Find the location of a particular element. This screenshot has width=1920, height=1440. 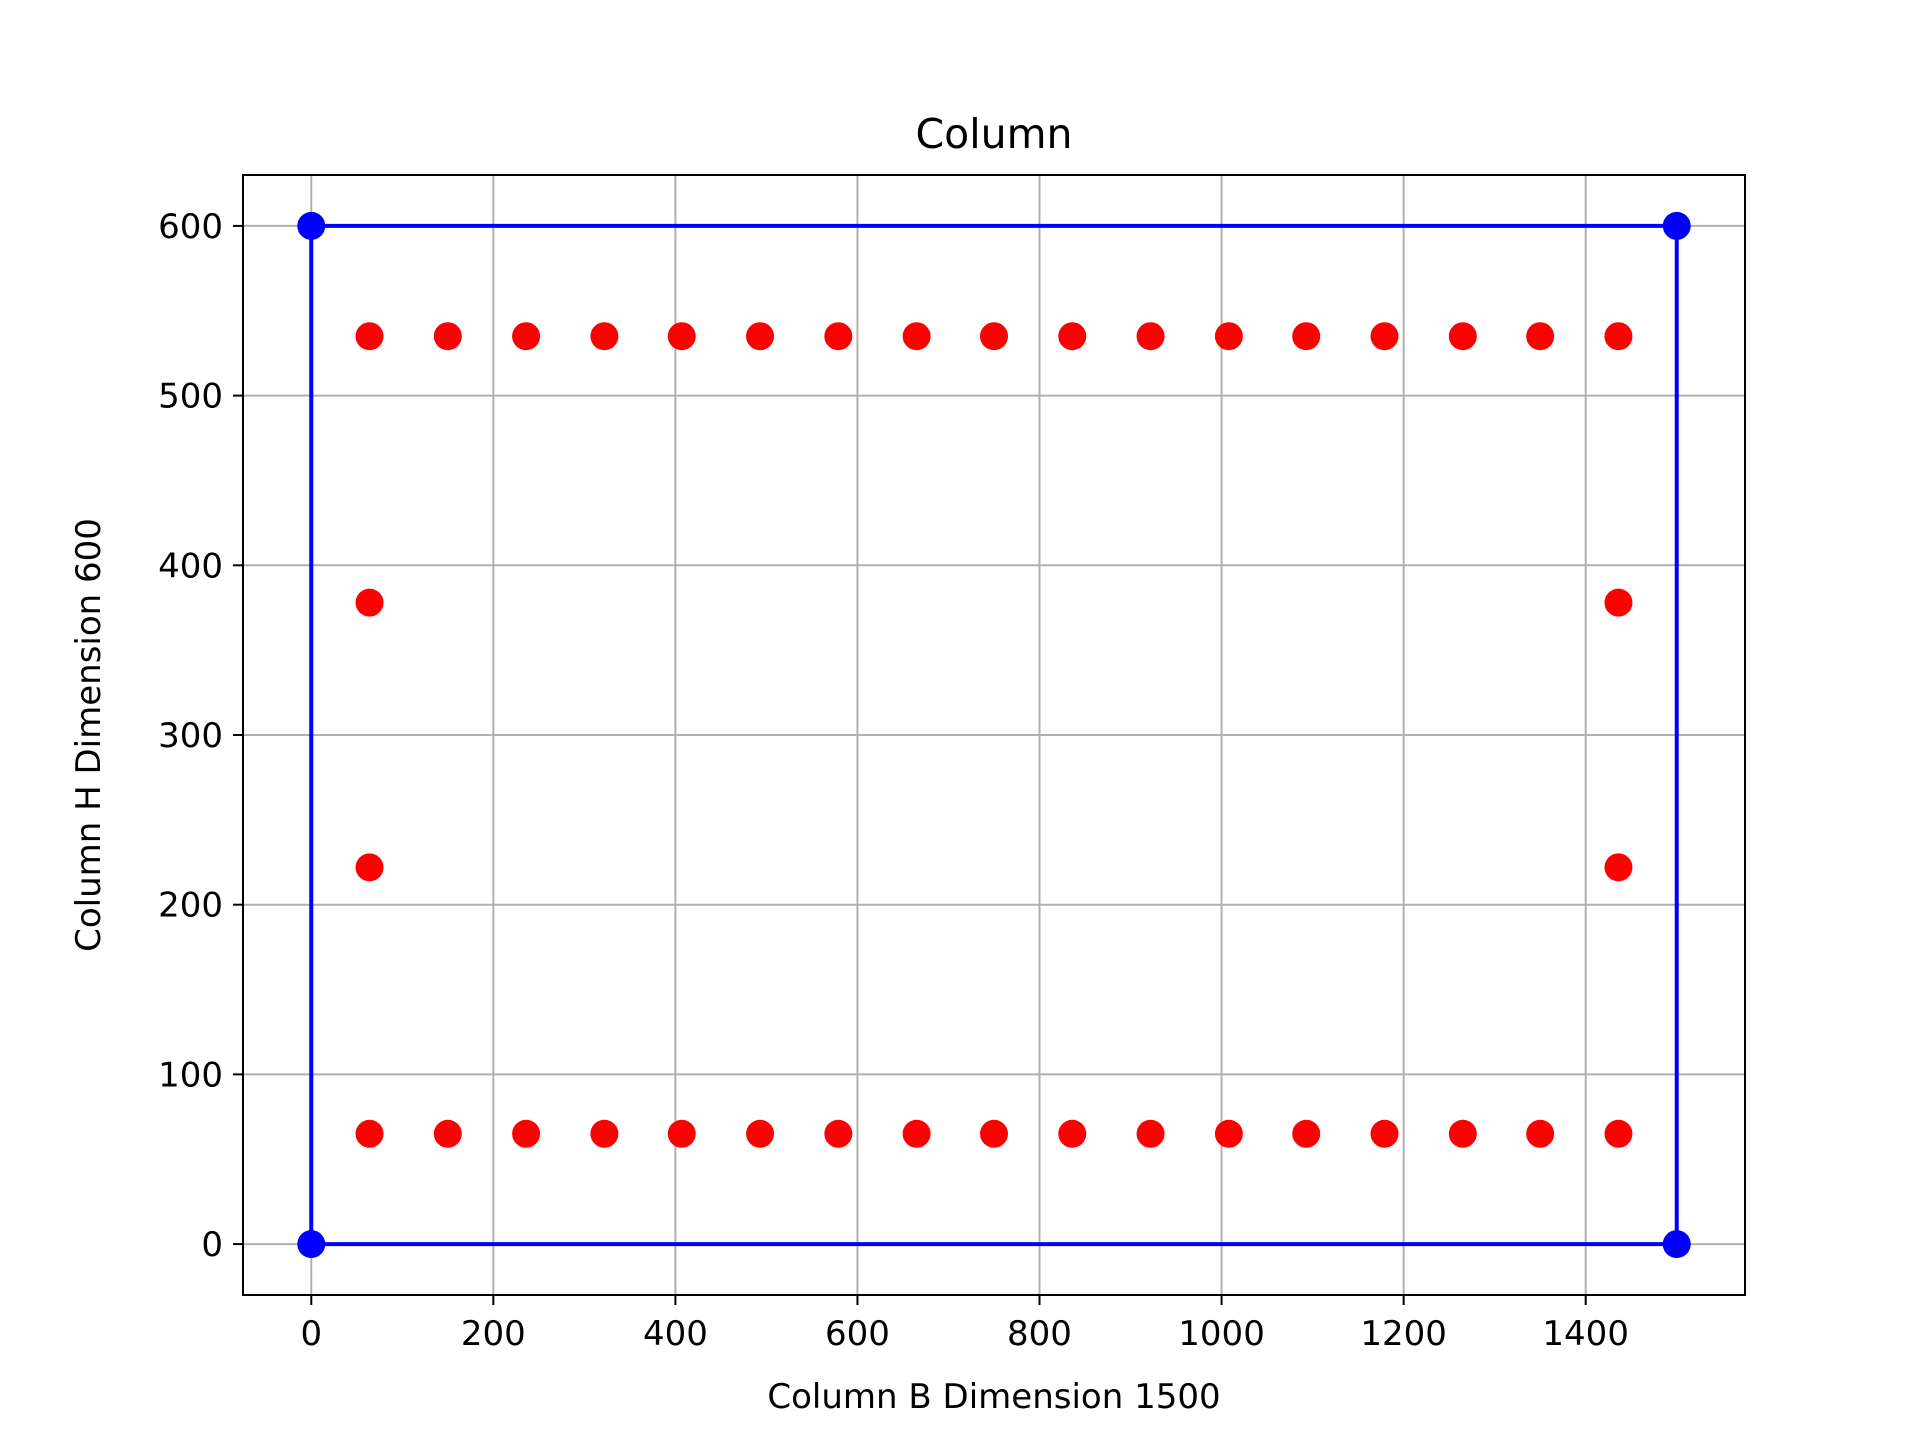

y-tick-label: 100 is located at coordinates (190, 1075).